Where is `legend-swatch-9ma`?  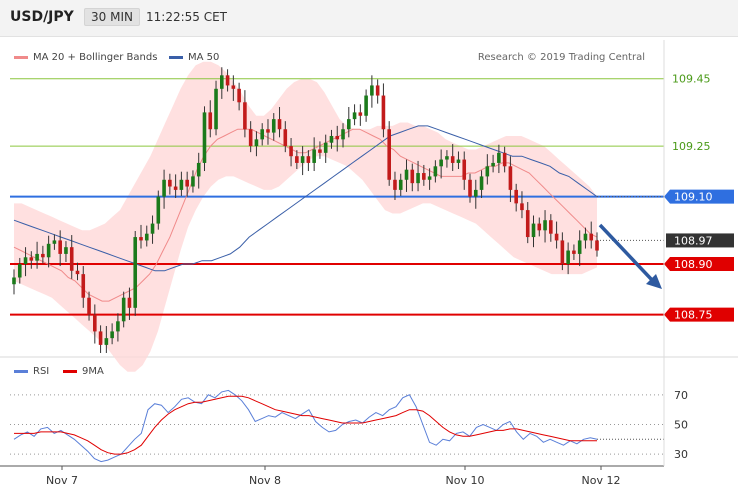 legend-swatch-9ma is located at coordinates (70, 371).